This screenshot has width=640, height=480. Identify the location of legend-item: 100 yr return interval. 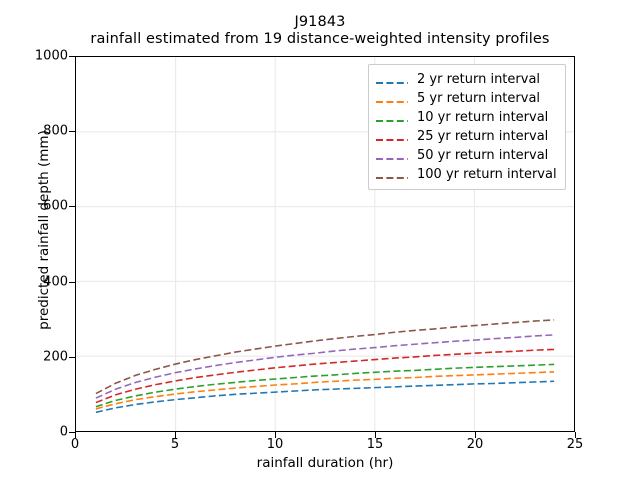
(466, 174).